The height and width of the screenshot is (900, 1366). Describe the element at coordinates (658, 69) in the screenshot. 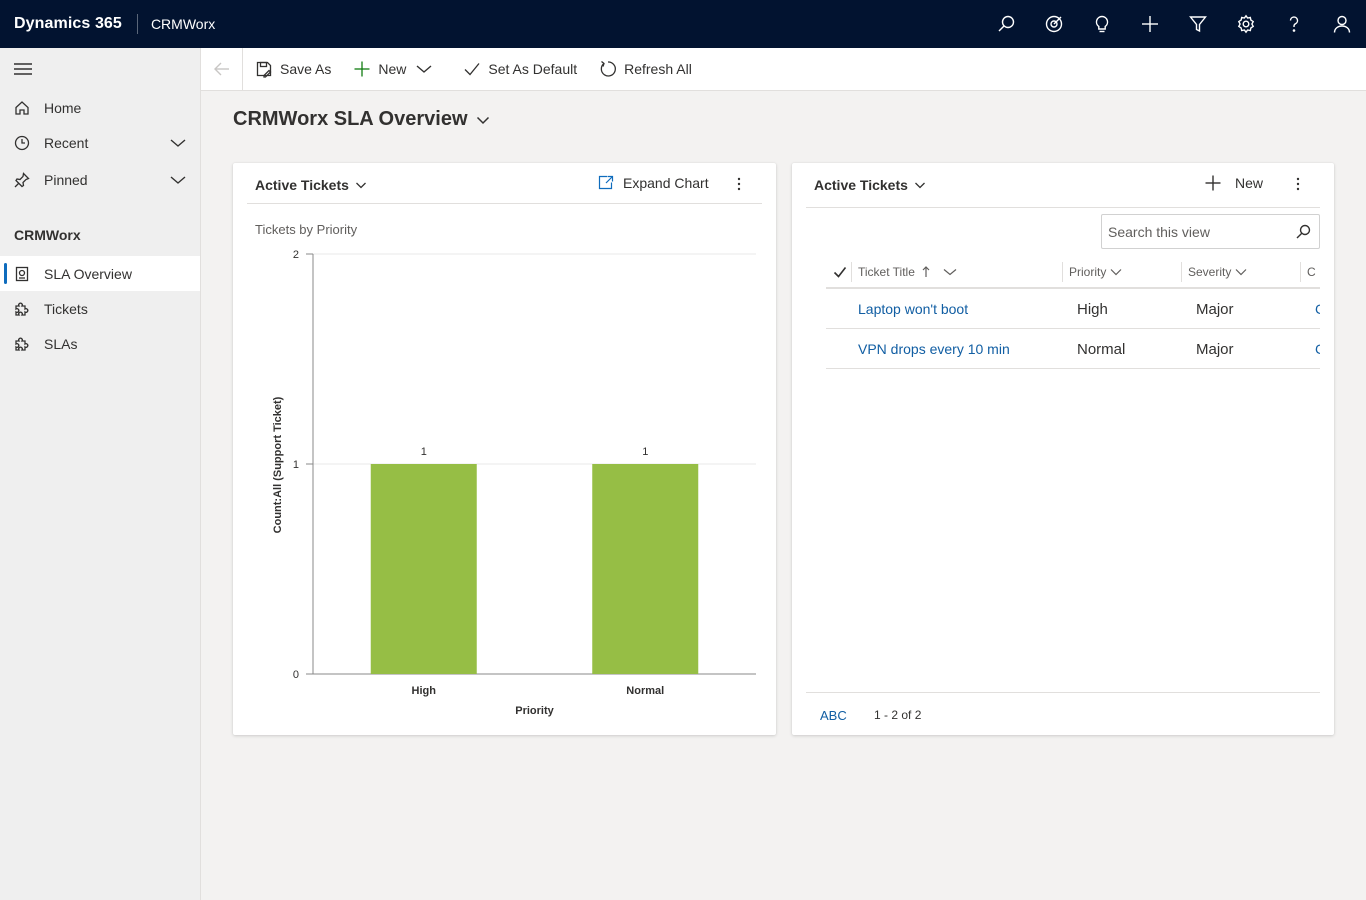

I see `refresh-all-label: Refresh All` at that location.